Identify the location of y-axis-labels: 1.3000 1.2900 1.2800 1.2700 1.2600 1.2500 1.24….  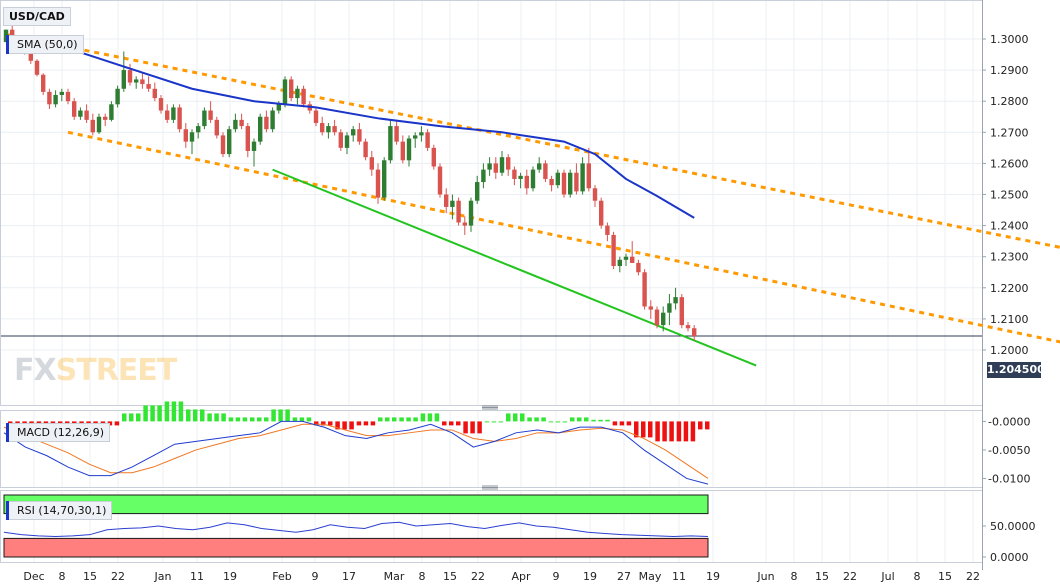
(1009, 298).